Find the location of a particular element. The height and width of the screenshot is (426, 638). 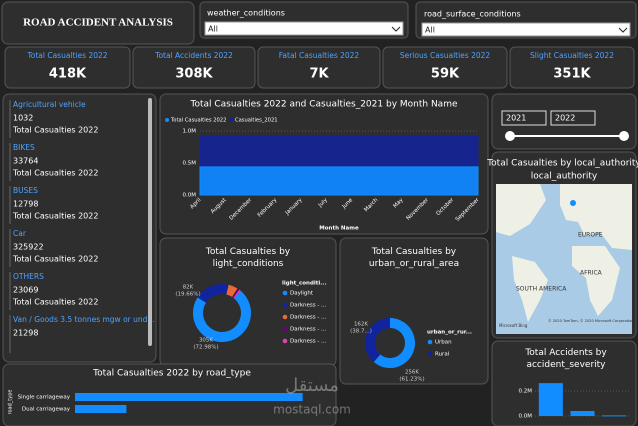

vehicle-name: BUSES is located at coordinates (25, 190).